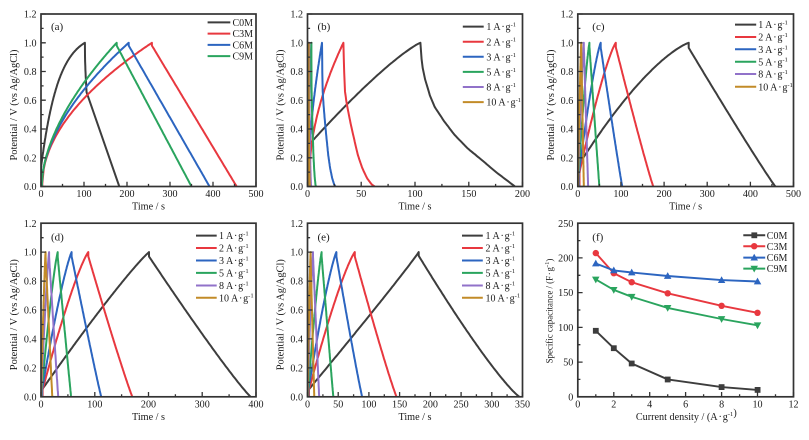 This screenshot has width=809, height=440. Describe the element at coordinates (685, 404) in the screenshot. I see `svg-text: 6` at that location.